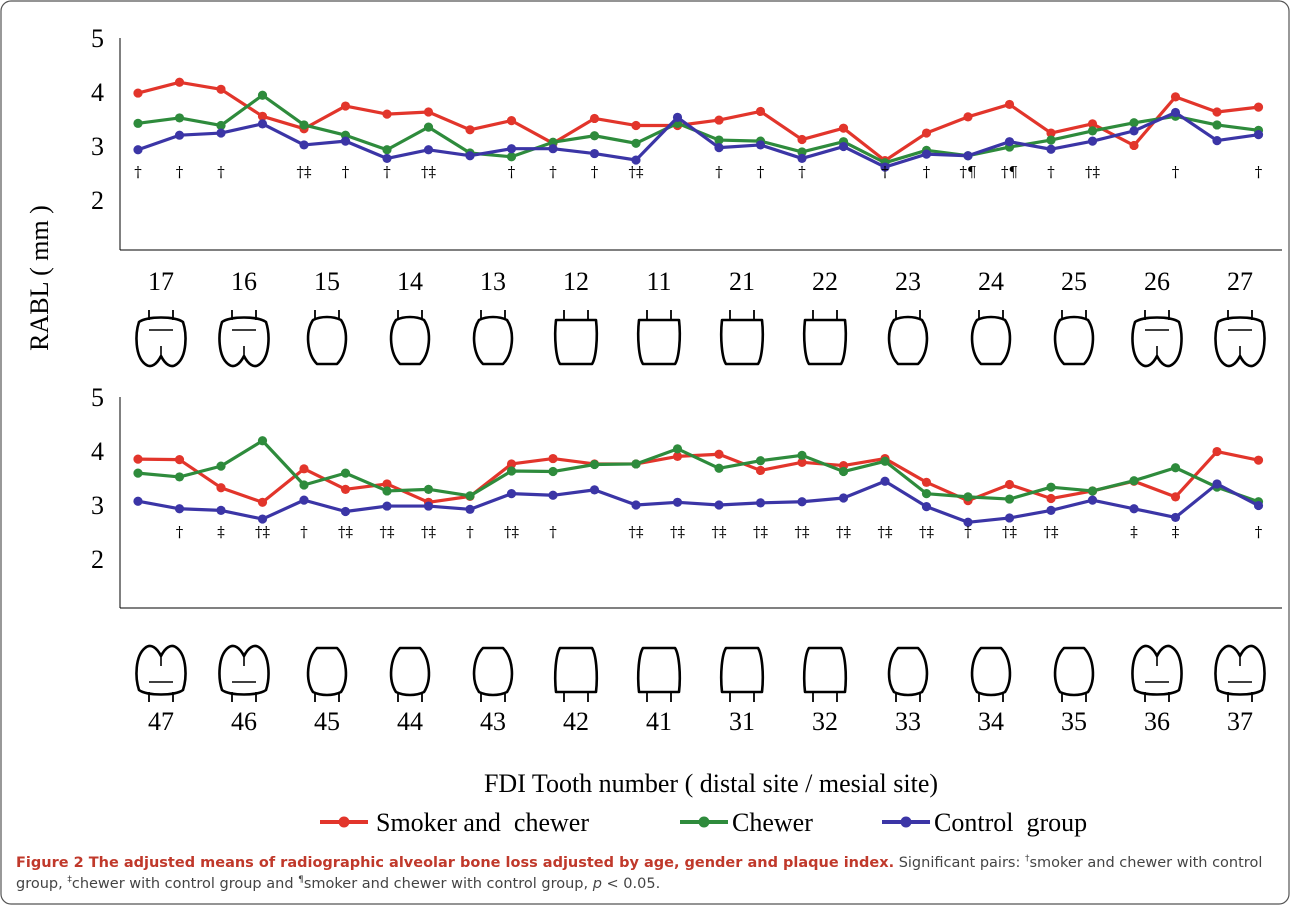  What do you see at coordinates (772, 822) in the screenshot?
I see `legend-label-chewer: Chewer` at bounding box center [772, 822].